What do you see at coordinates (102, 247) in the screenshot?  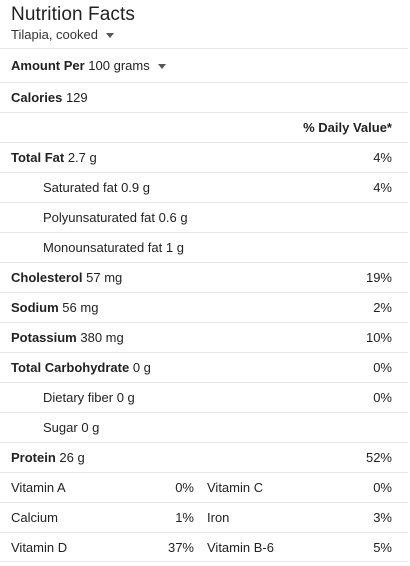 I see `nutrient-label: Monounsaturated fat` at bounding box center [102, 247].